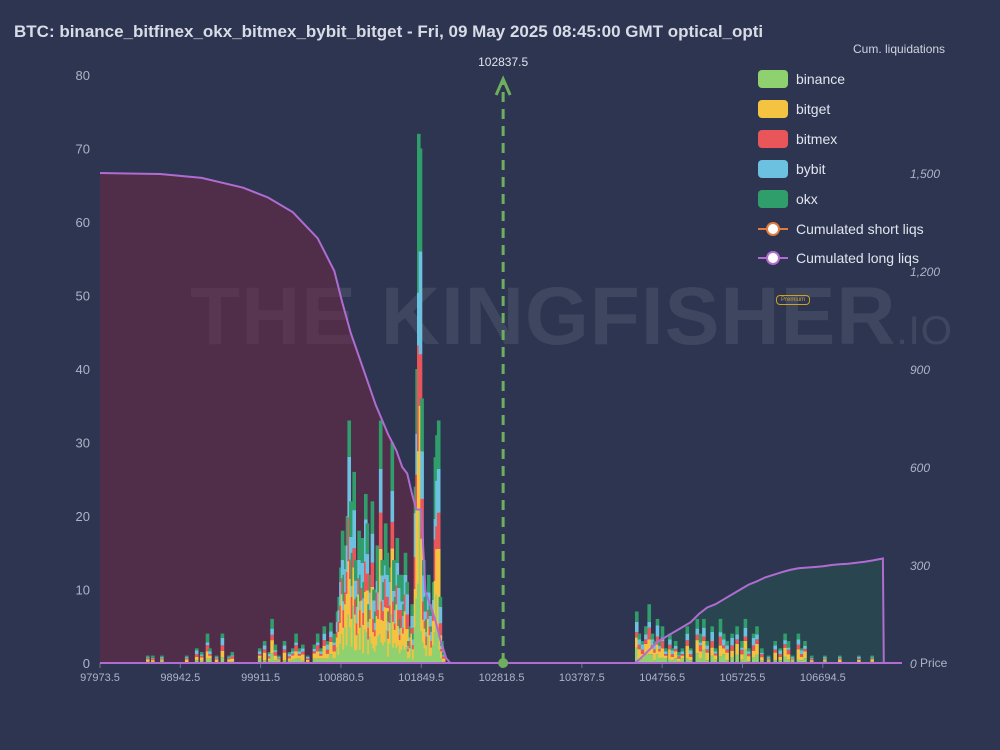  What do you see at coordinates (858, 199) in the screenshot?
I see `legend-item-okx: okx` at bounding box center [858, 199].